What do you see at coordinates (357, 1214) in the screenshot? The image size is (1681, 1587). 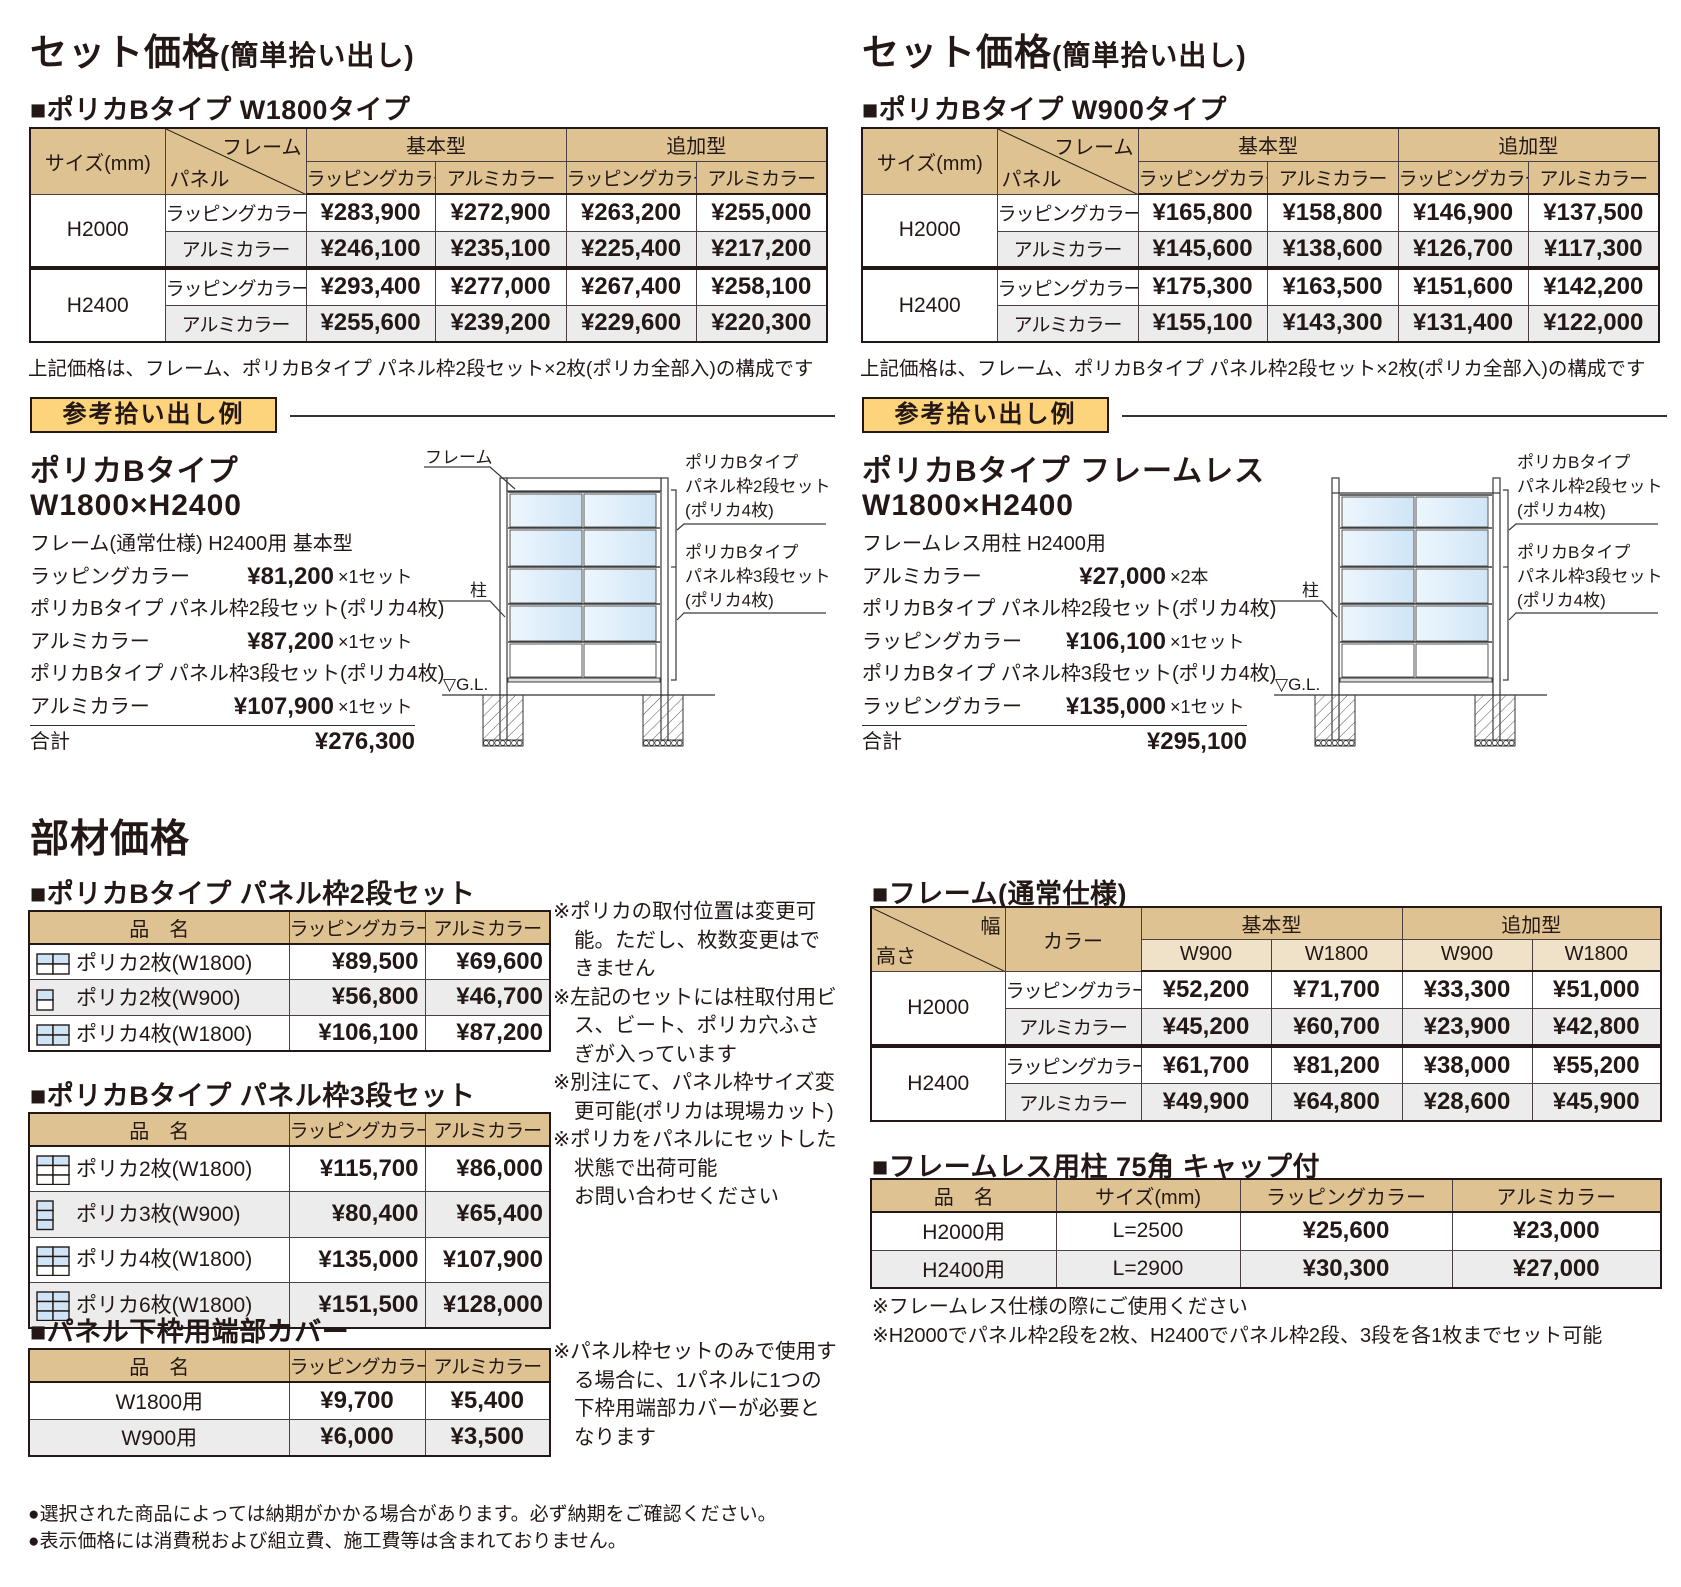 I see `price-cell: ¥80,400` at bounding box center [357, 1214].